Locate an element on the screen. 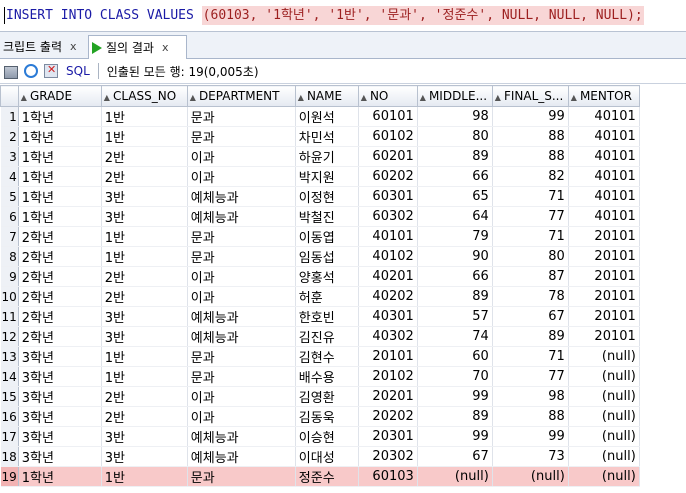 The image size is (686, 493). table-row: 6 1학년 3반 예체능과 박철진 60302 64 77 40101 is located at coordinates (320, 216).